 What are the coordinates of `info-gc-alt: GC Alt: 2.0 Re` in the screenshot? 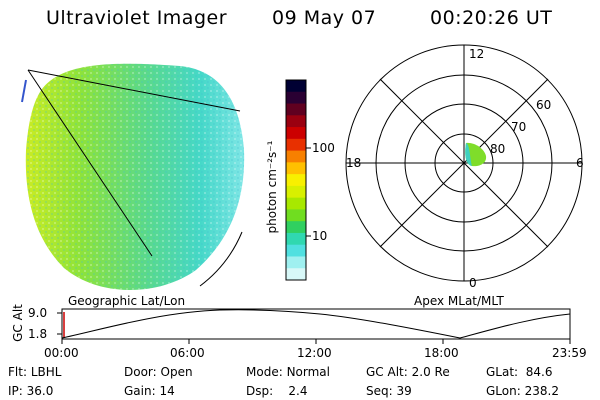 It's located at (408, 372).